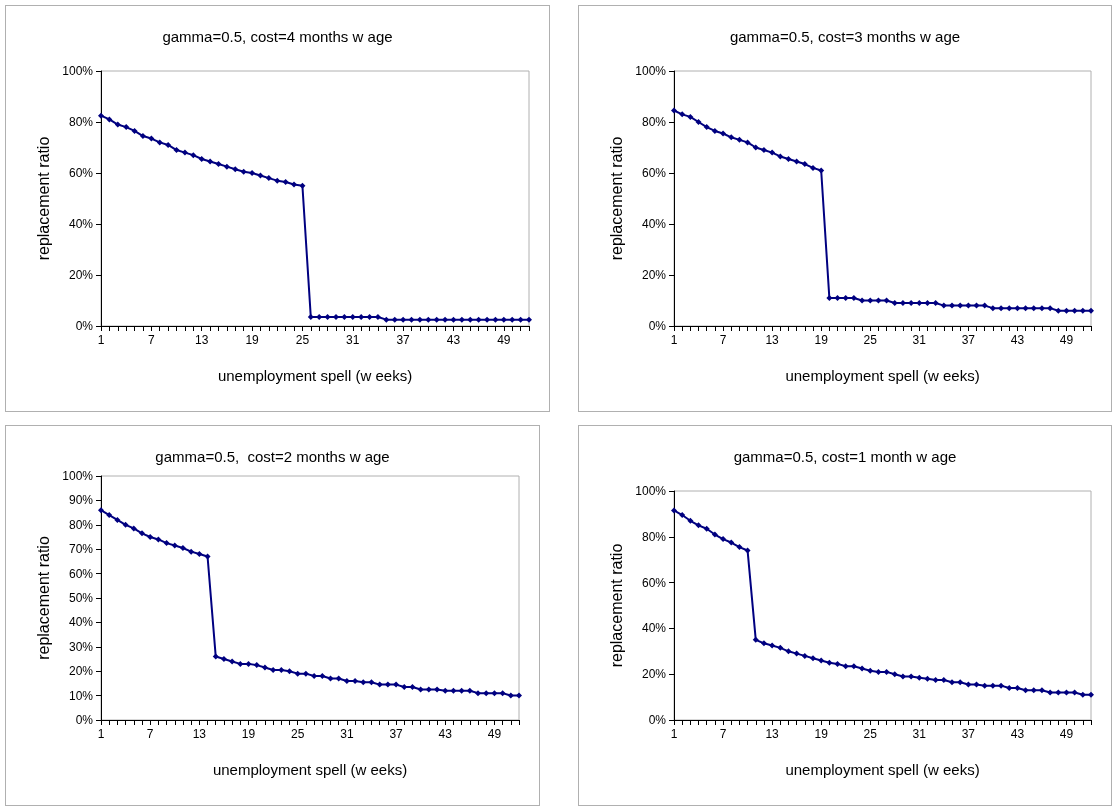 The height and width of the screenshot is (811, 1117). I want to click on y-tick-label: 50%, so click(81, 598).